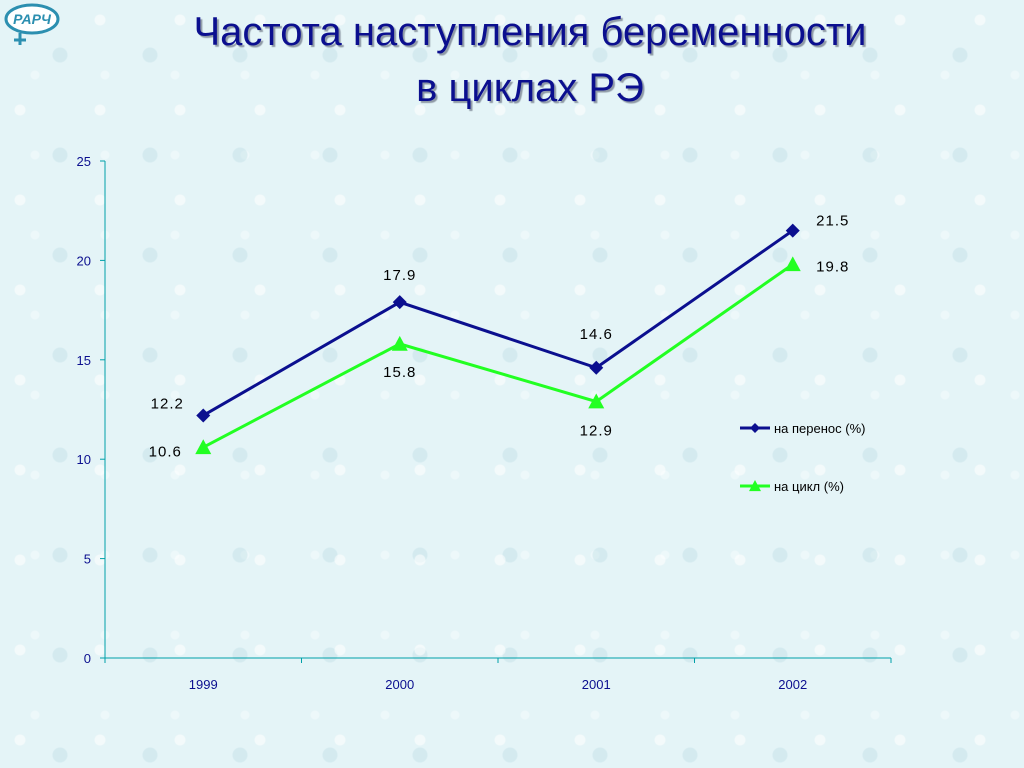 This screenshot has height=768, width=1024. Describe the element at coordinates (596, 684) in the screenshot. I see `x-tick-label: 2001` at that location.